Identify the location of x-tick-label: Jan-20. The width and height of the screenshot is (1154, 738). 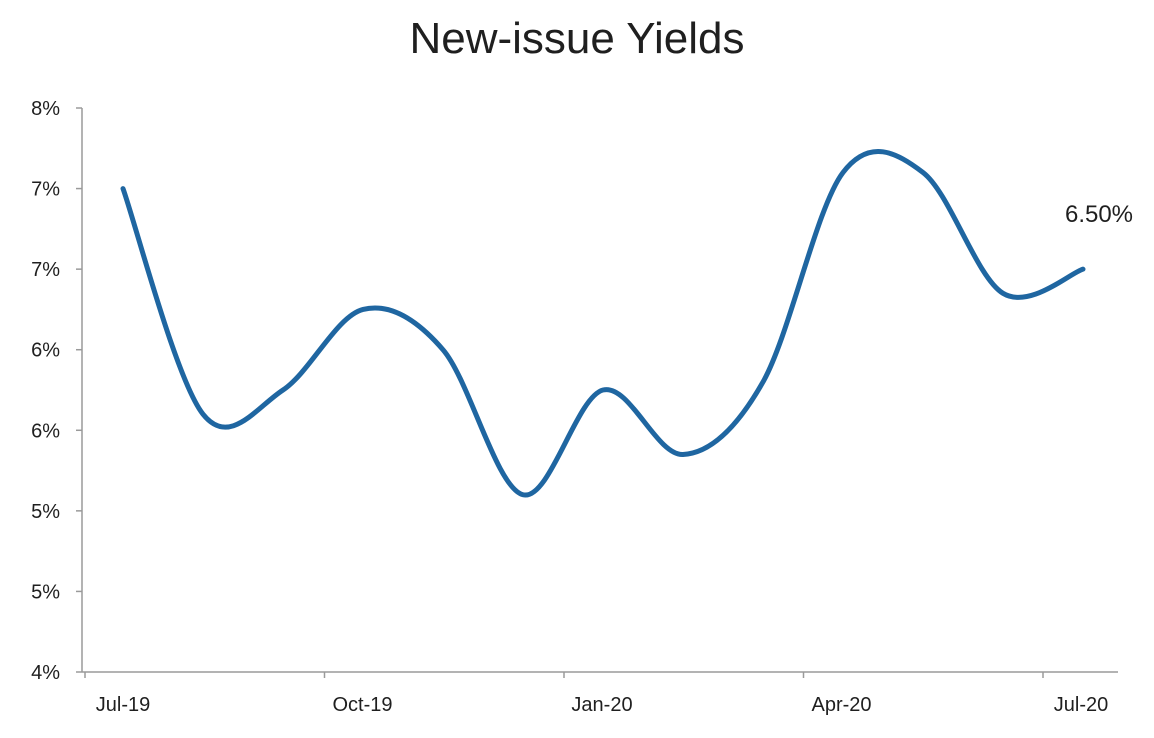
(601, 705).